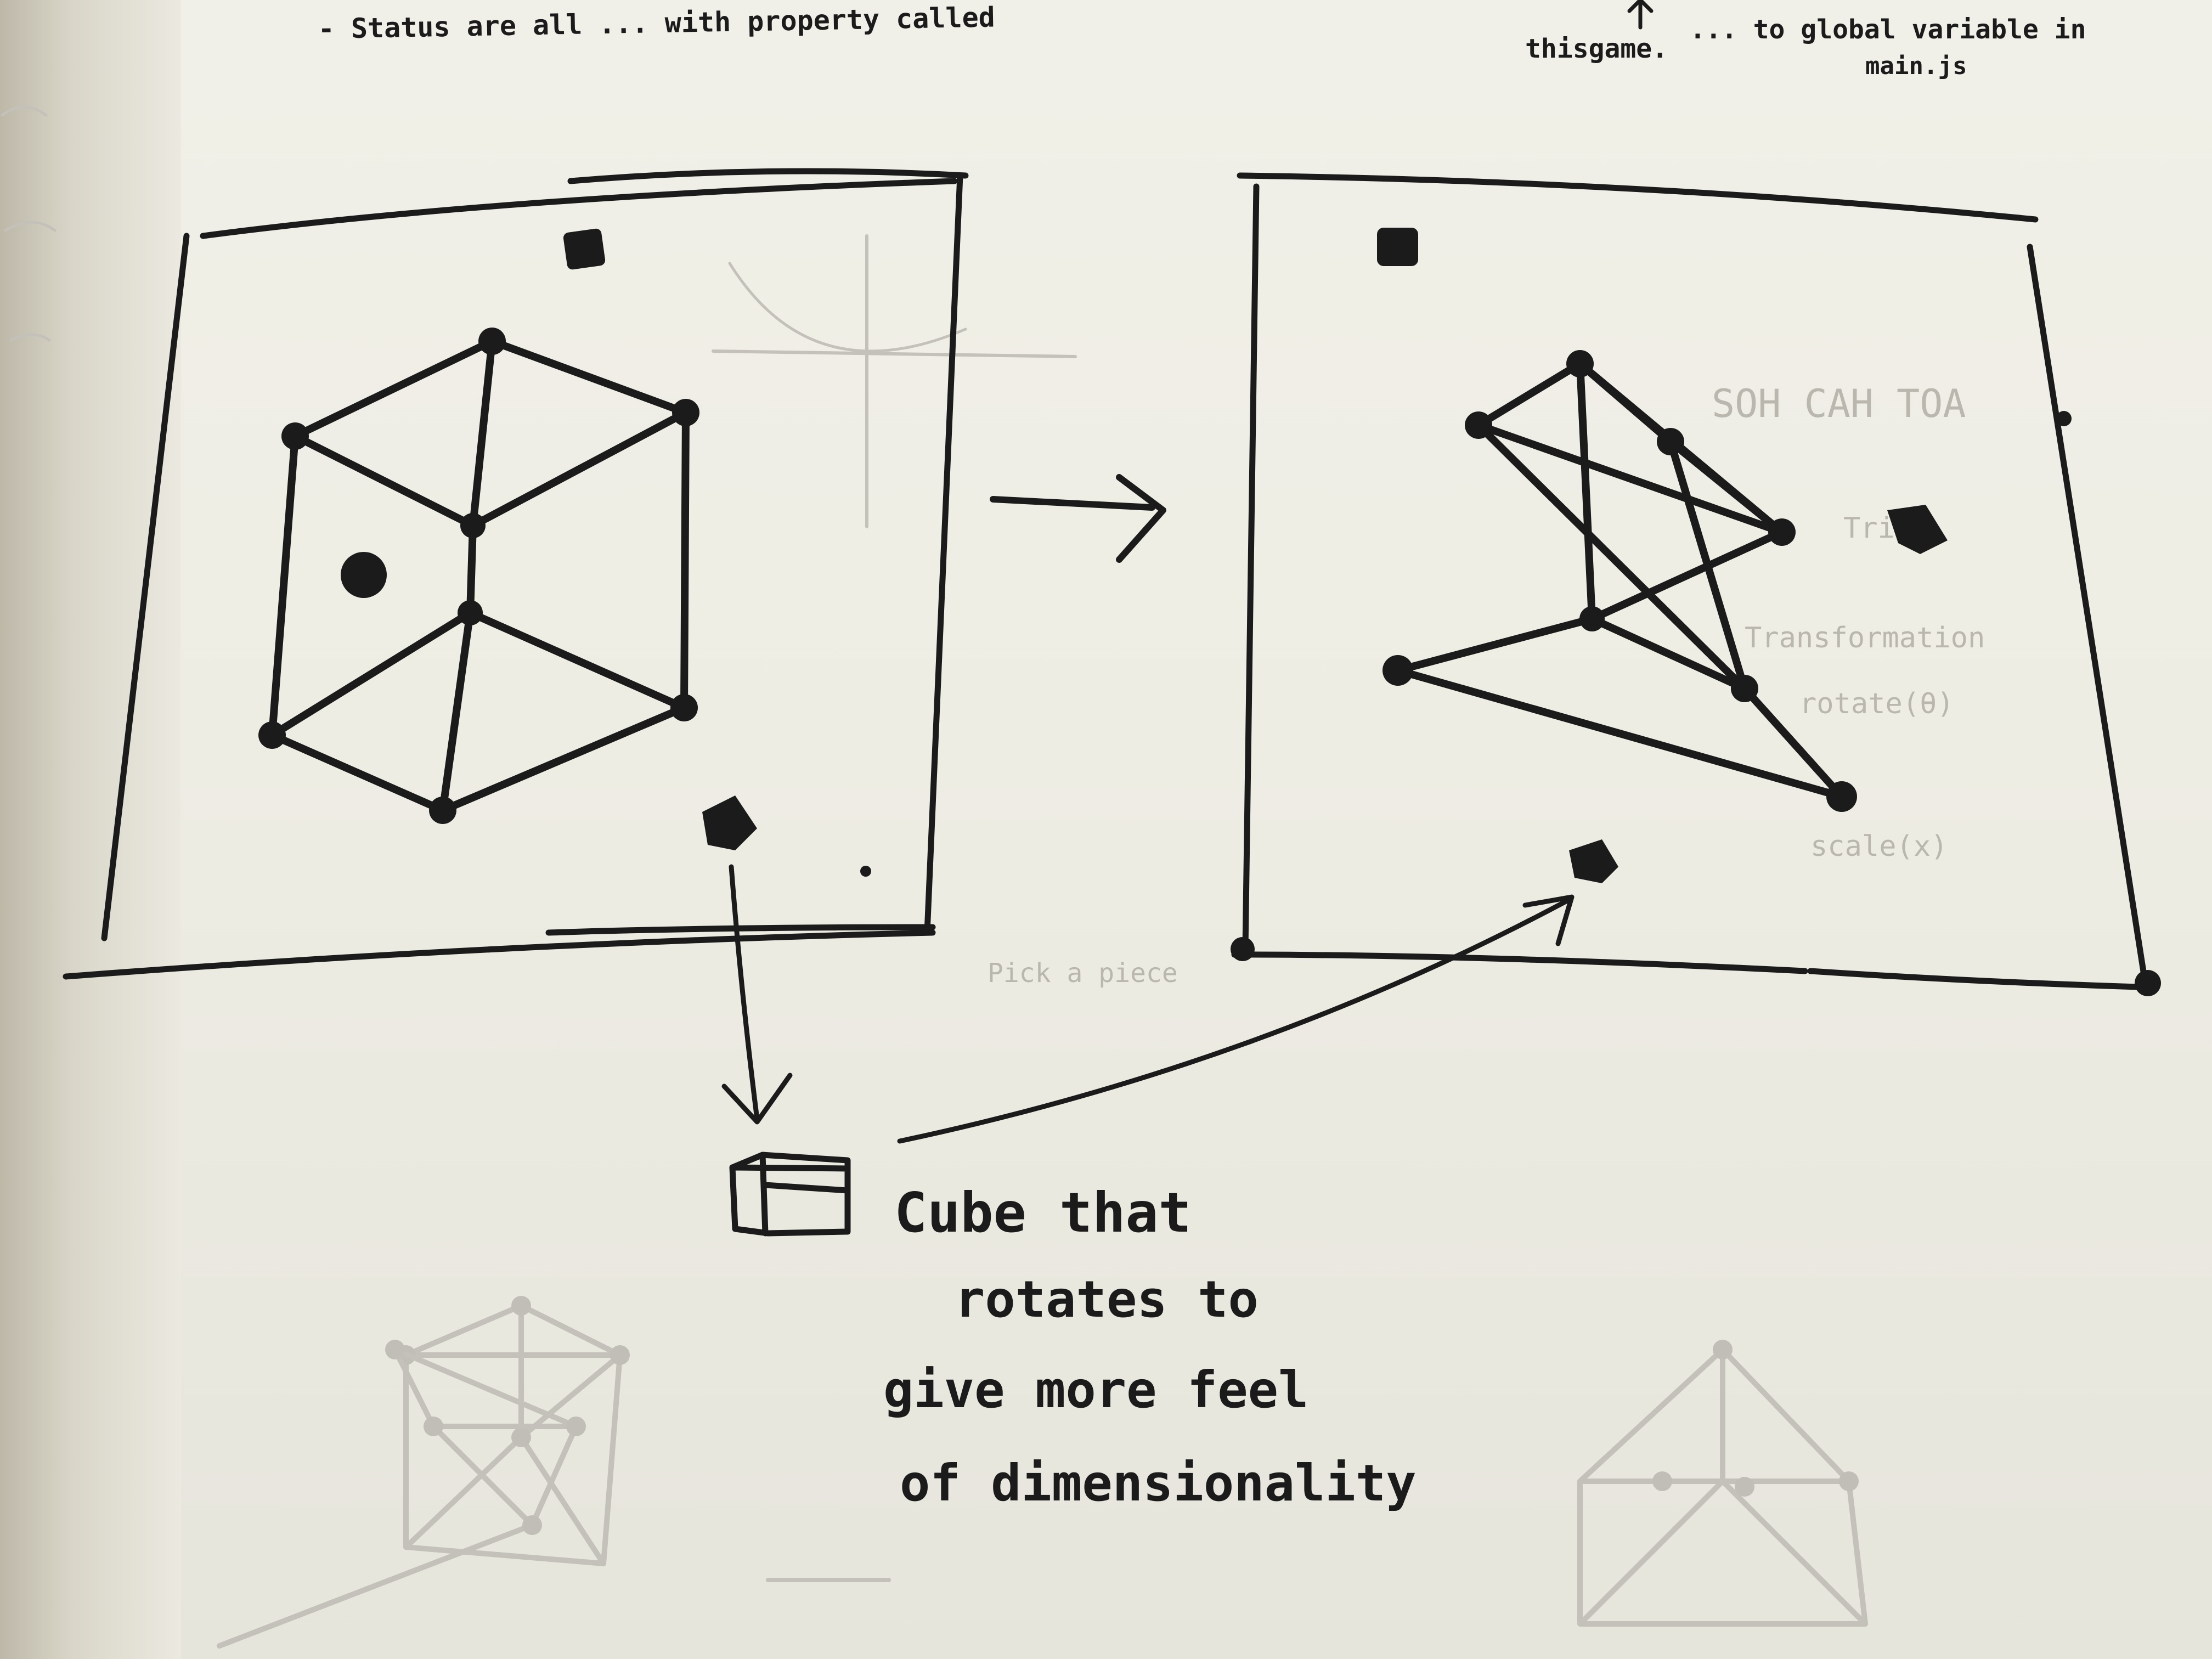 The image size is (2212, 1659). What do you see at coordinates (757, 995) in the screenshot?
I see `down-arrow-icon` at bounding box center [757, 995].